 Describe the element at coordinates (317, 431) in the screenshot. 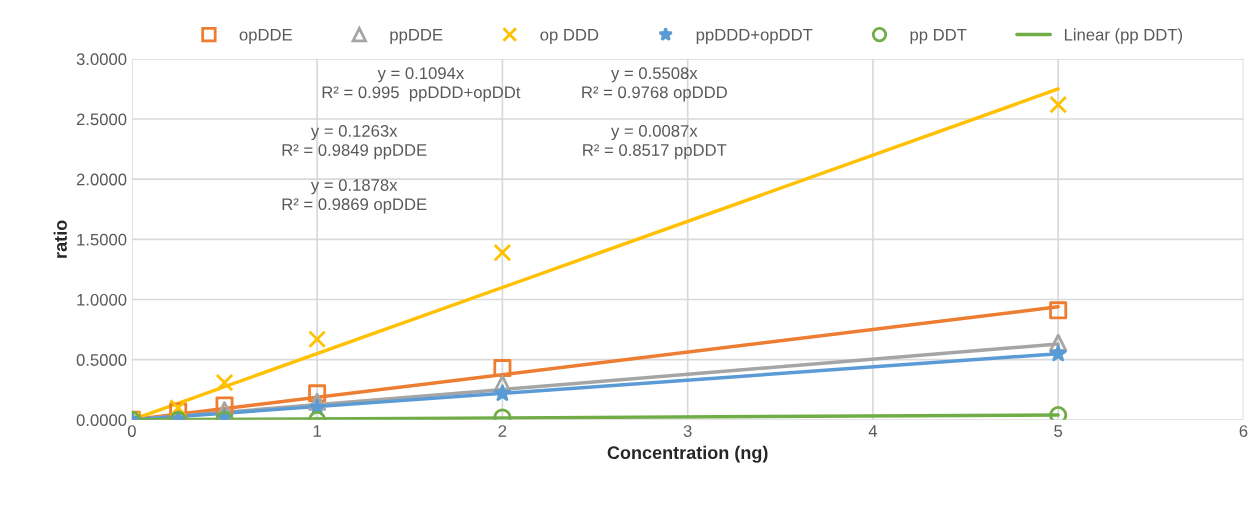

I see `x-tick-label: 1` at that location.